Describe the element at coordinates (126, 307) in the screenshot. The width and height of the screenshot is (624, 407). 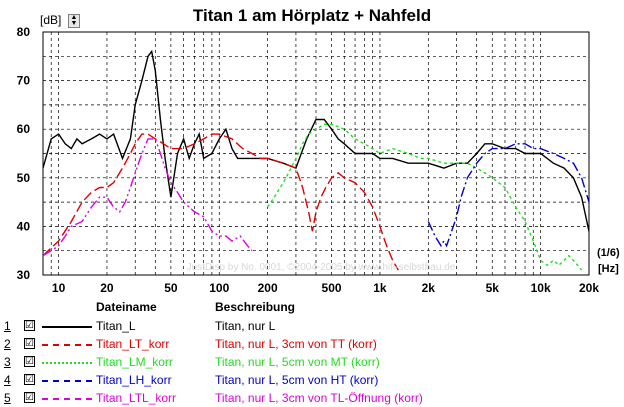
I see `legend-header-name: Dateiname` at that location.